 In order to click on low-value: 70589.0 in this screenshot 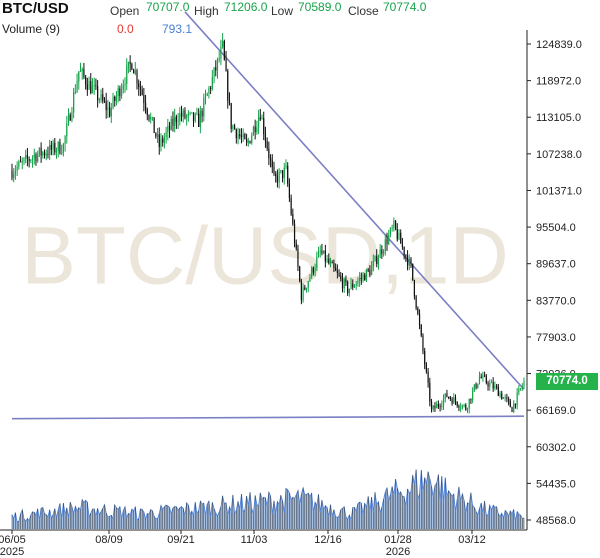, I will do `click(320, 7)`.